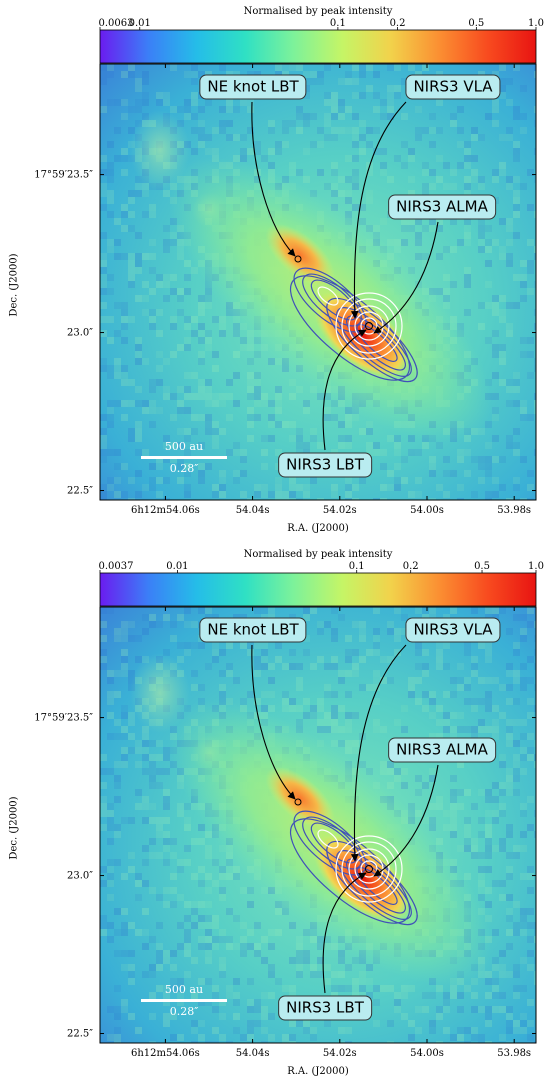 This screenshot has height=1085, width=552. Describe the element at coordinates (116, 566) in the screenshot. I see `colorbar-tick-label: 0.0037` at that location.